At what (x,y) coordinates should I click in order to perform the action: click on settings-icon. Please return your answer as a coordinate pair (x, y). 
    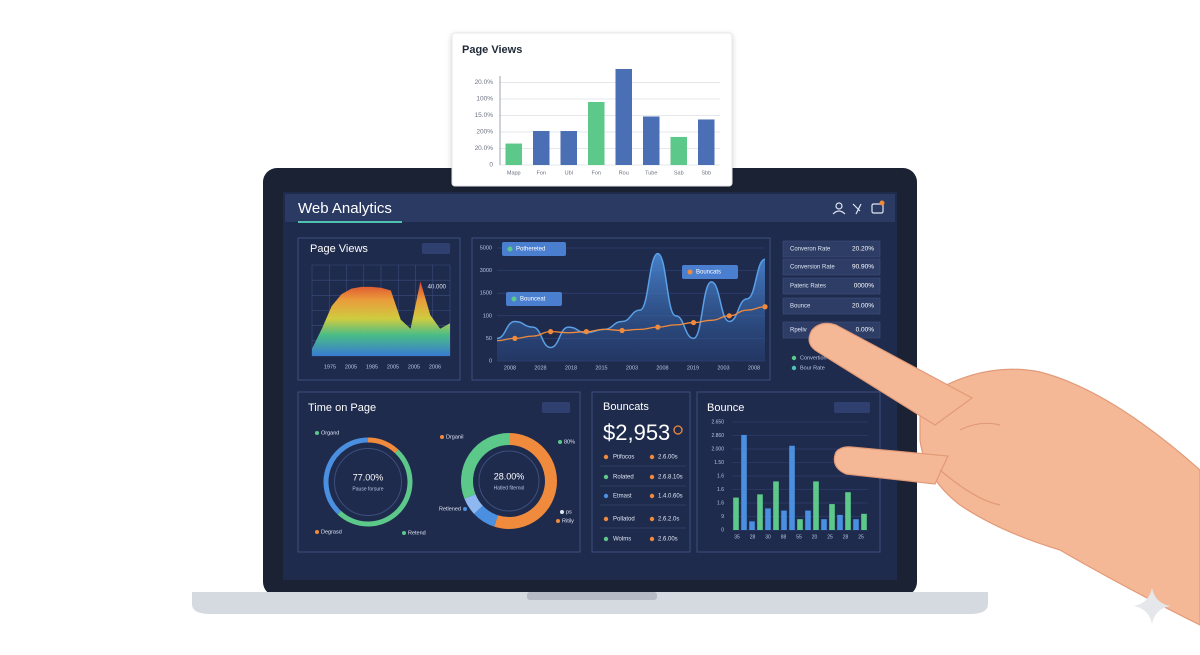
    Looking at the image, I should click on (857, 209).